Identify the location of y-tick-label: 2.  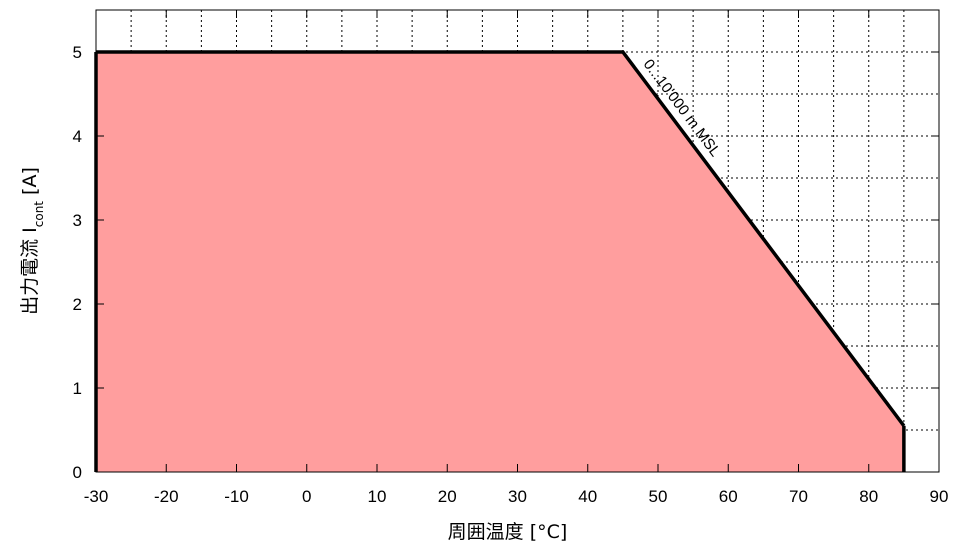
(77, 304).